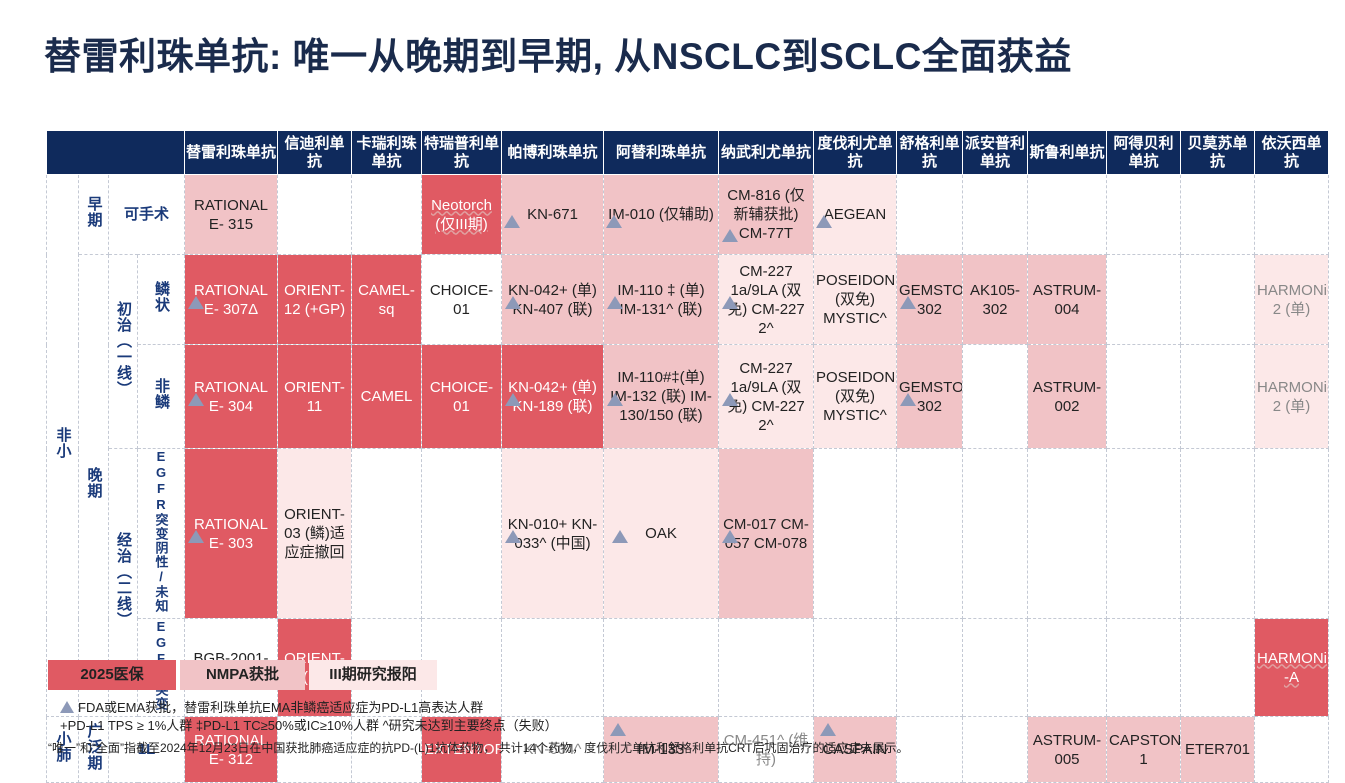  Describe the element at coordinates (231, 533) in the screenshot. I see `cell-trial: RATIONAL E- 303` at that location.